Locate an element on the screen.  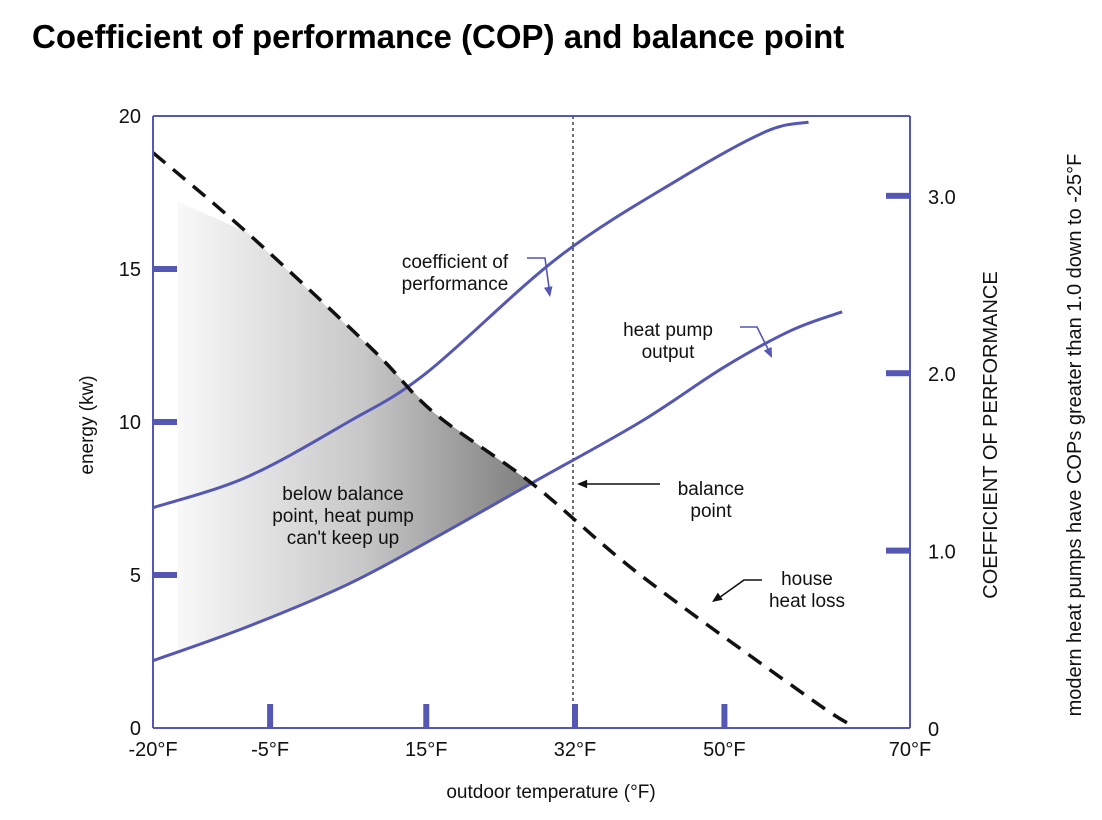
y-tick-label: 5 is located at coordinates (135, 576).